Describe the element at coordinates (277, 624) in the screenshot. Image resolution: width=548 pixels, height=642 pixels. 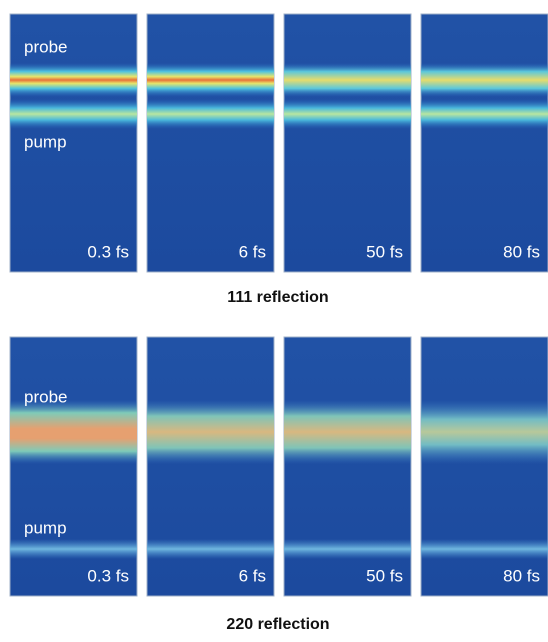
I see `caption: 220 reflection` at that location.